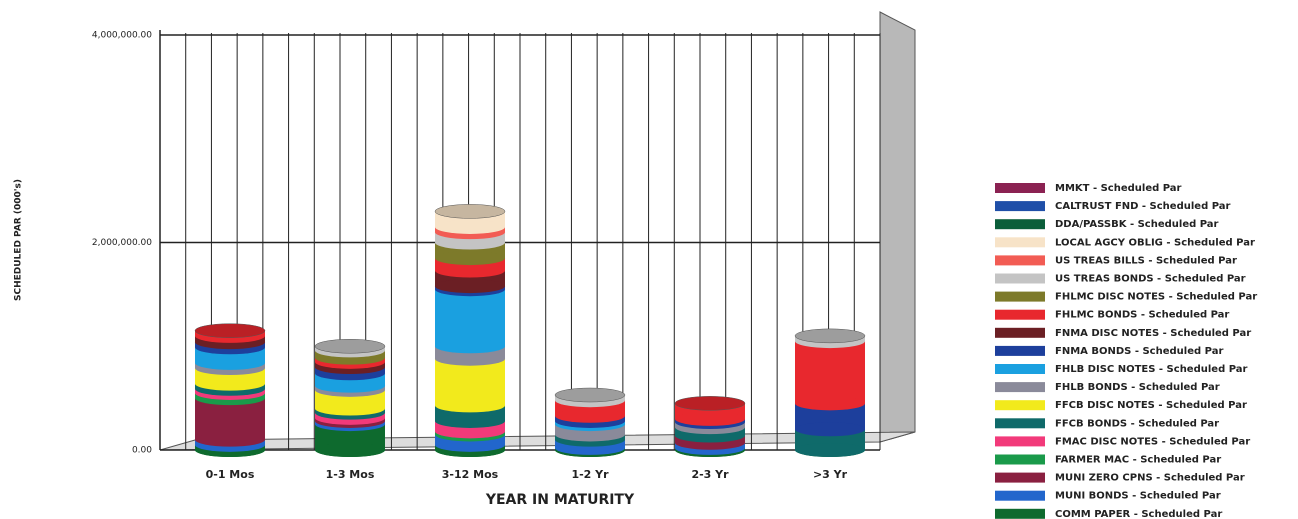 This screenshot has width=1298, height=519. Describe the element at coordinates (897, 227) in the screenshot. I see `side-wall` at that location.